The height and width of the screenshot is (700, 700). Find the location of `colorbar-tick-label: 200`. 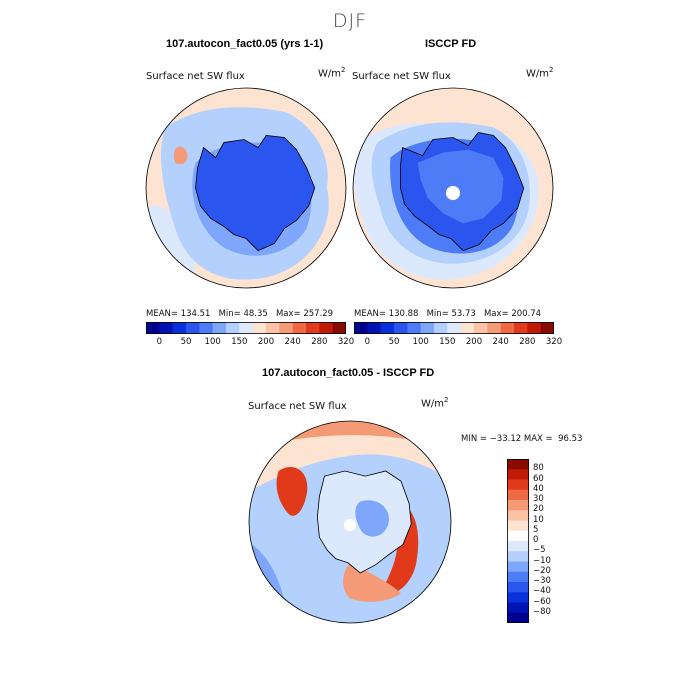

colorbar-tick-label: 200 is located at coordinates (266, 342).